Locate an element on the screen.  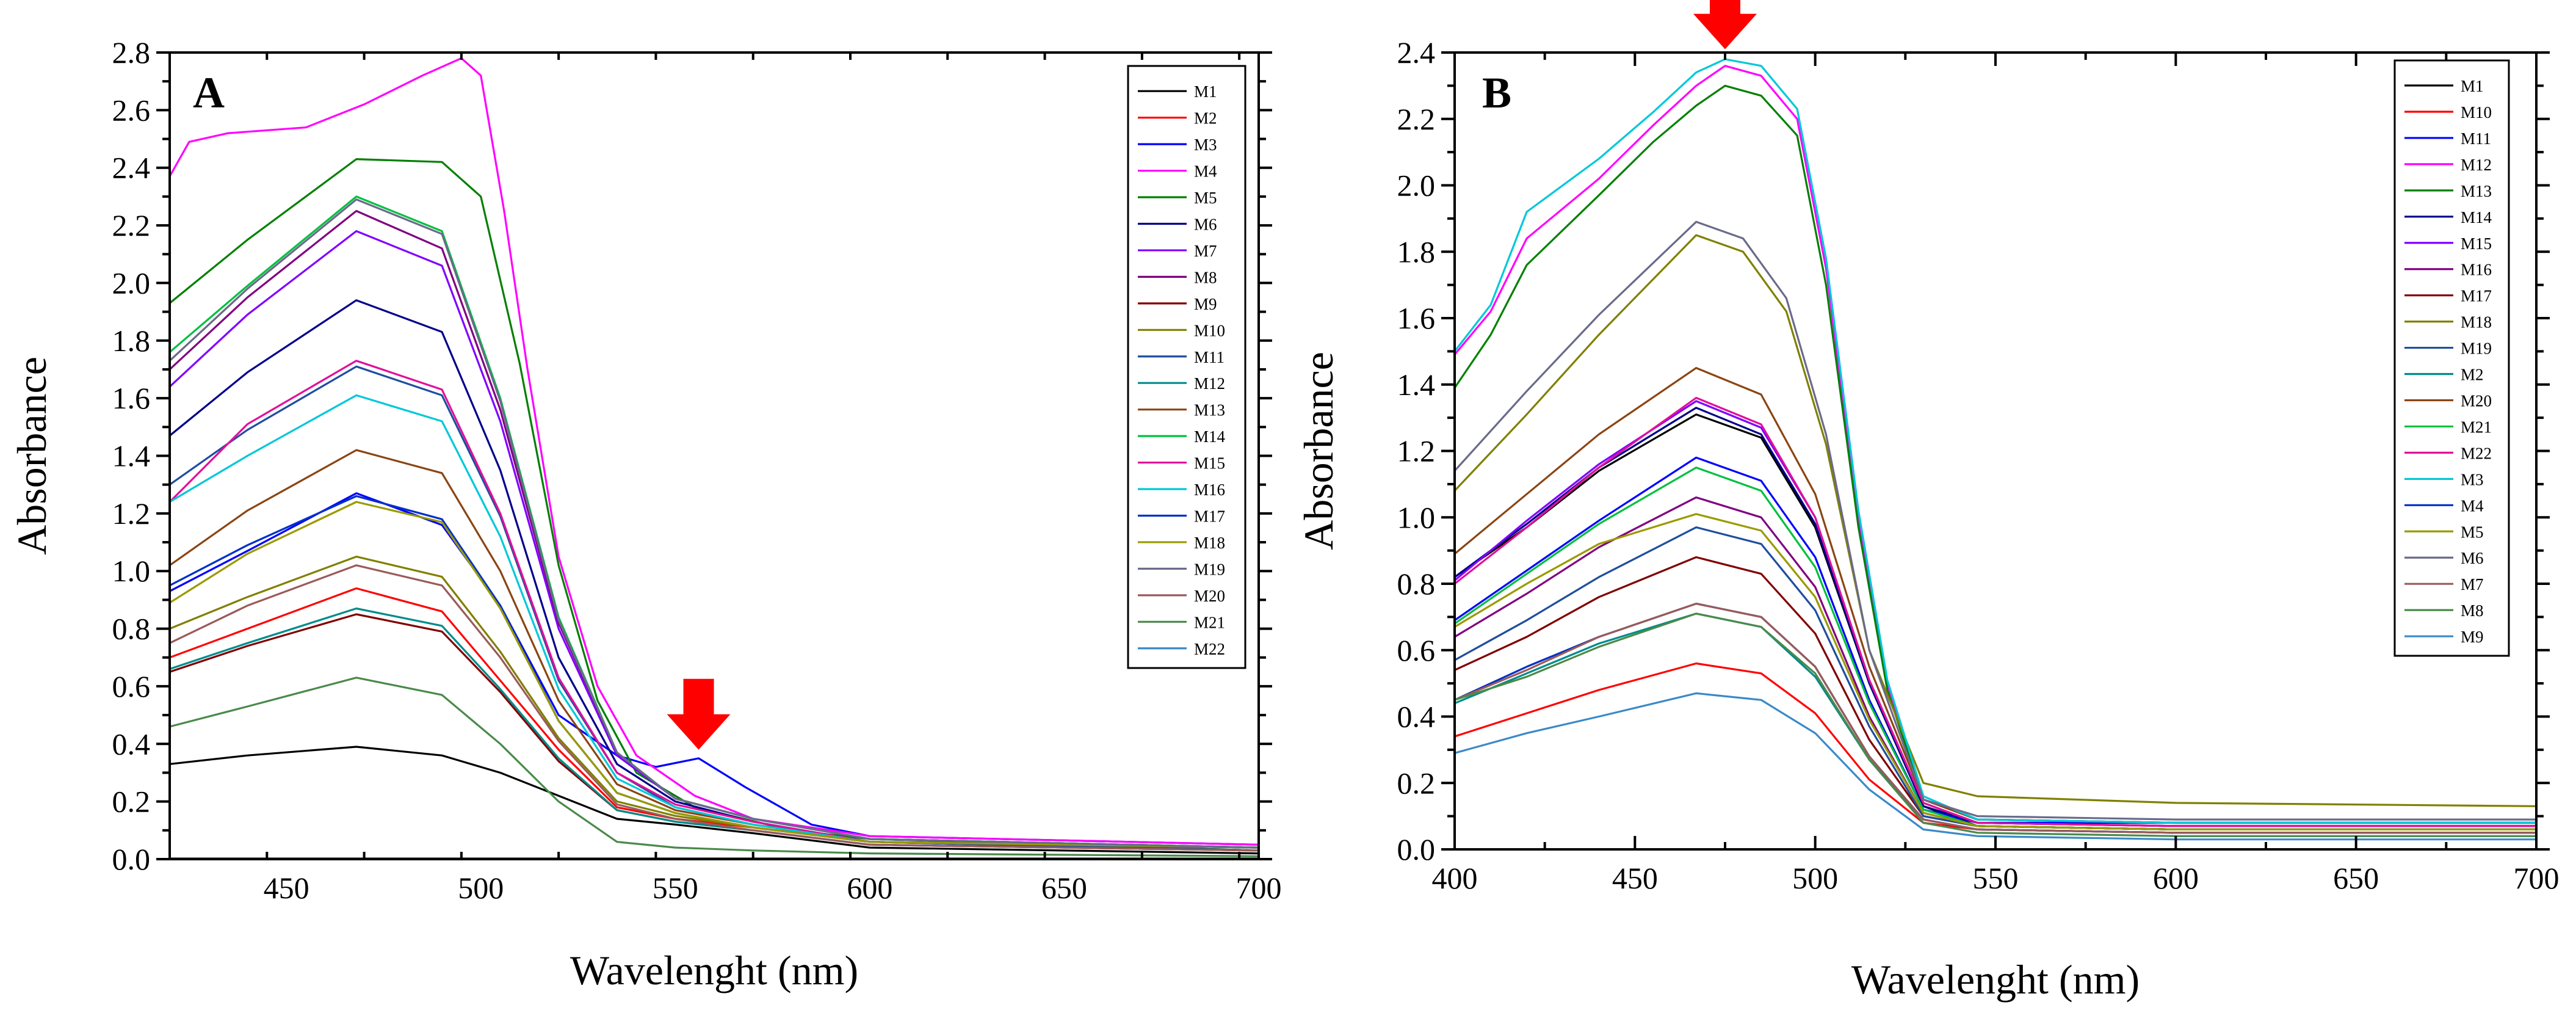
legend-entry: M12 is located at coordinates (2476, 165).